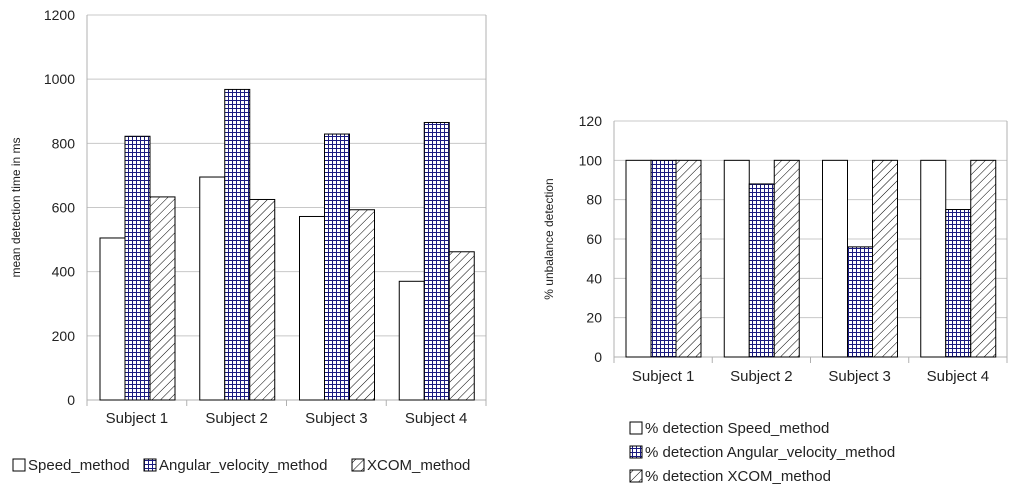 This screenshot has width=1014, height=494. What do you see at coordinates (738, 476) in the screenshot?
I see `legend-label: % detection XCOM_method` at bounding box center [738, 476].